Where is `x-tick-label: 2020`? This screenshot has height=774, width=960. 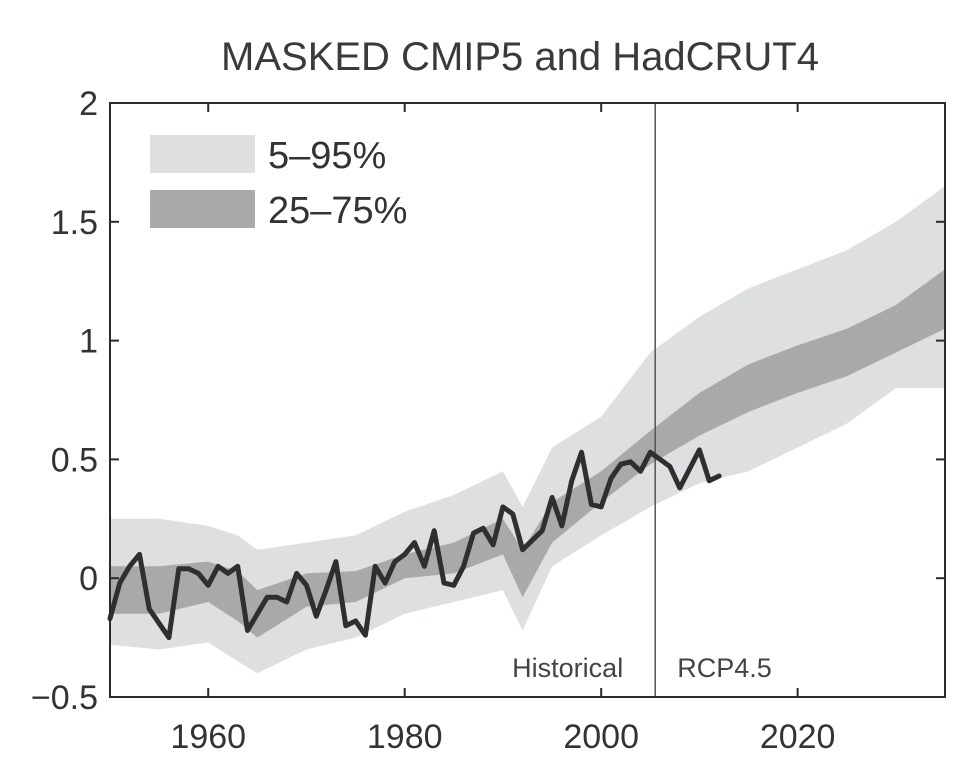 x-tick-label: 2020 is located at coordinates (798, 737).